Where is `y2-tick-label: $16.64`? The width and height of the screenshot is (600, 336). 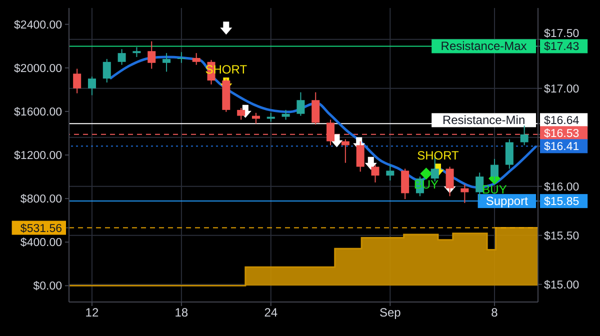 y2-tick-label: $16.64 is located at coordinates (562, 121).